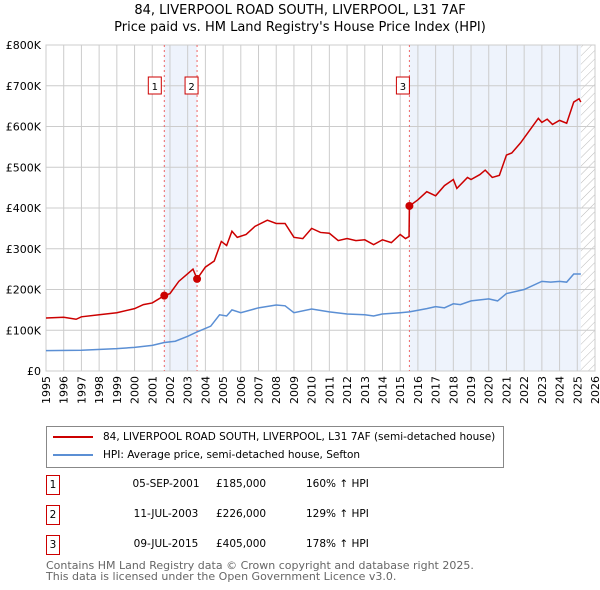 This screenshot has width=600, height=590. Describe the element at coordinates (24, 330) in the screenshot. I see `y-tick-label: £100K` at that location.